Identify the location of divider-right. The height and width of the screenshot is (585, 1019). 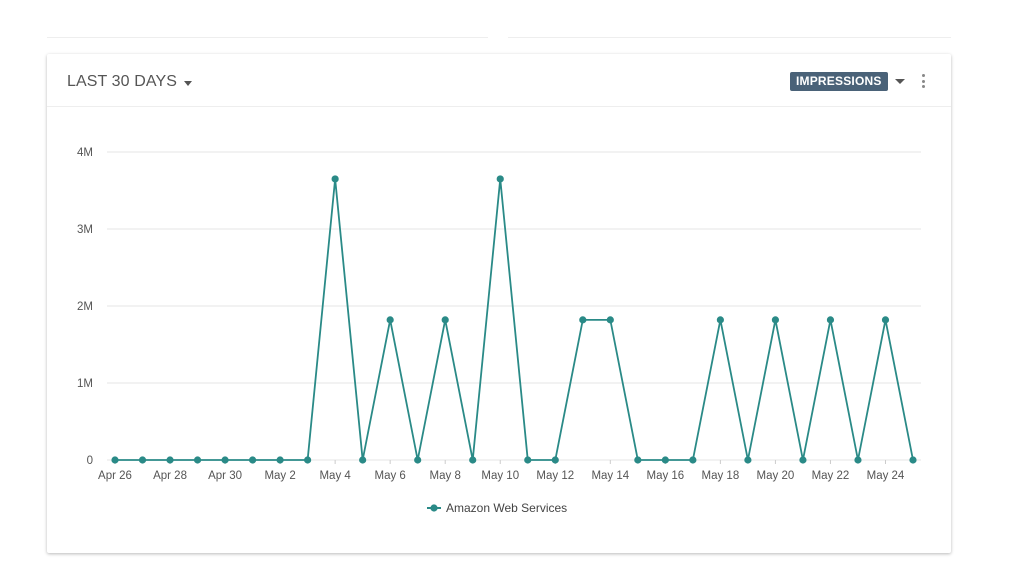
(729, 37).